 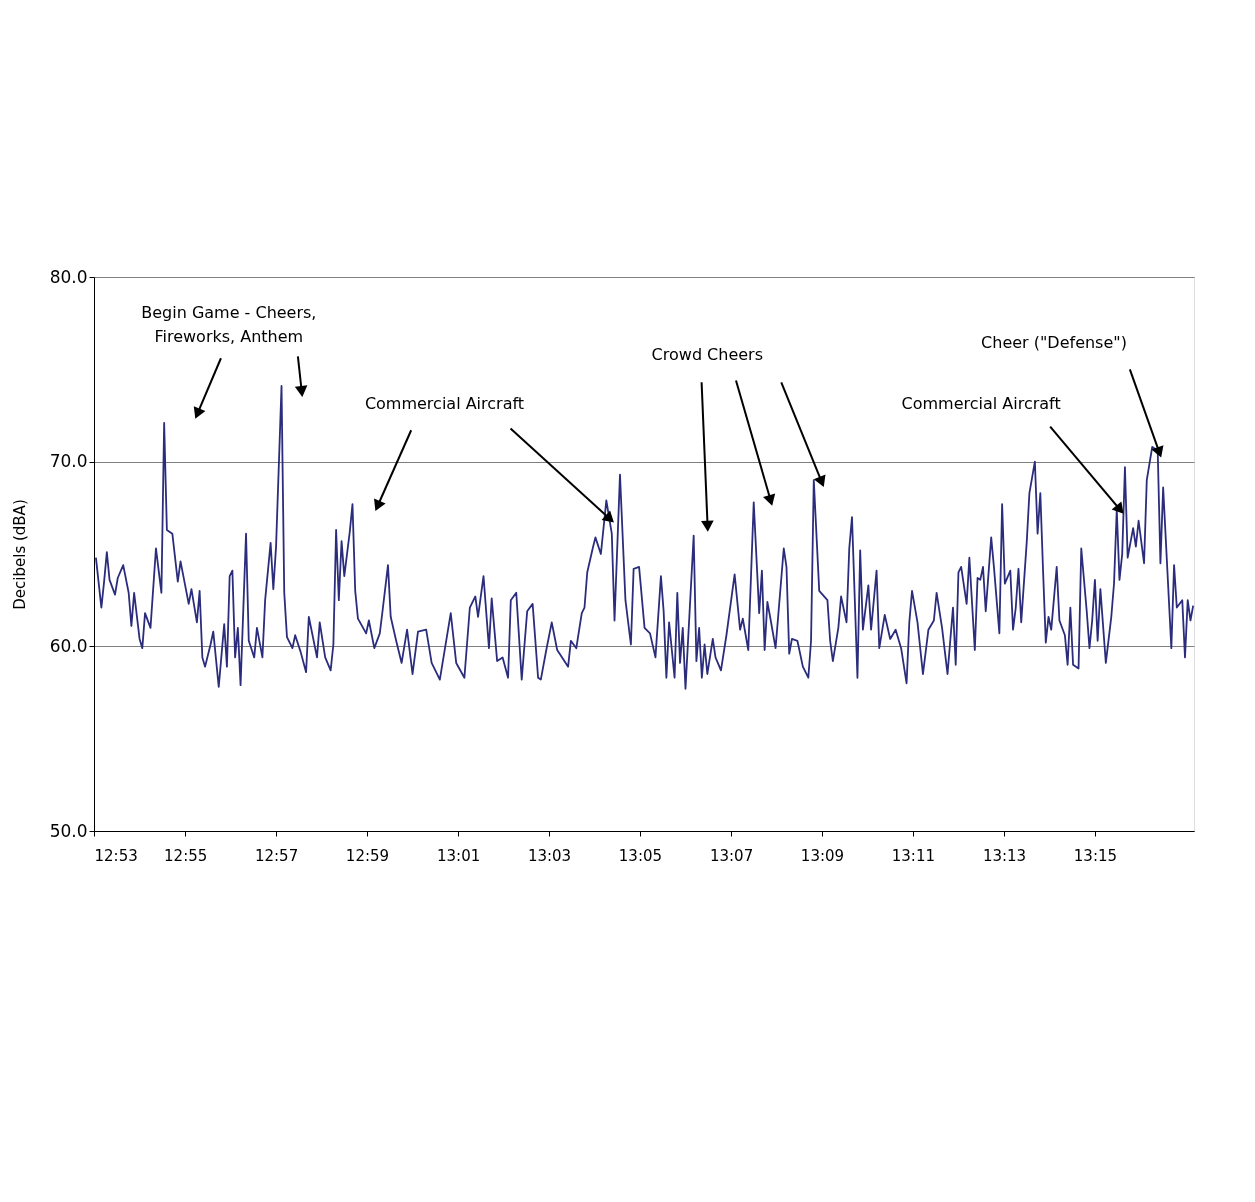 I want to click on x-tick-label: 13:13, so click(x=1004, y=855).